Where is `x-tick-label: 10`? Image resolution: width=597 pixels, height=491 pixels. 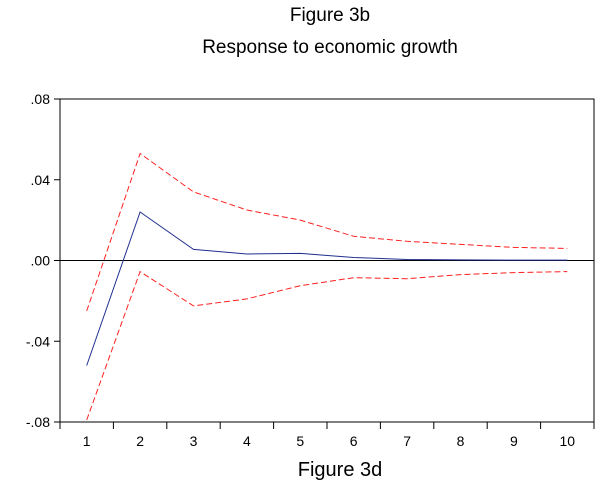
x-tick-label: 10 is located at coordinates (568, 441).